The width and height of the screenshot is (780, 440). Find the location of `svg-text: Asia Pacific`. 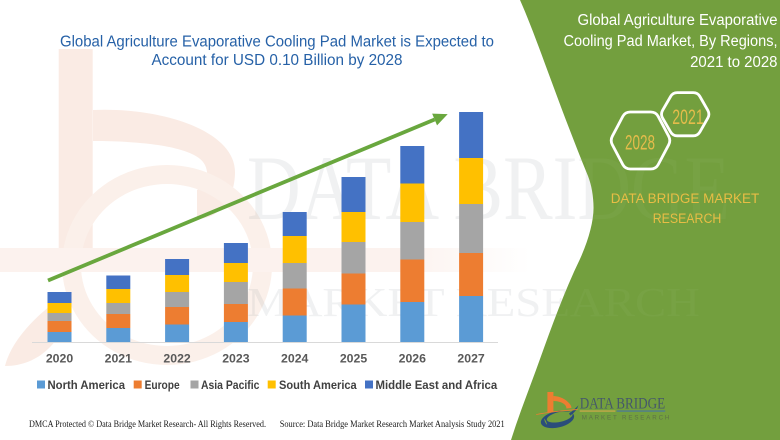

svg-text: Asia Pacific is located at coordinates (230, 385).